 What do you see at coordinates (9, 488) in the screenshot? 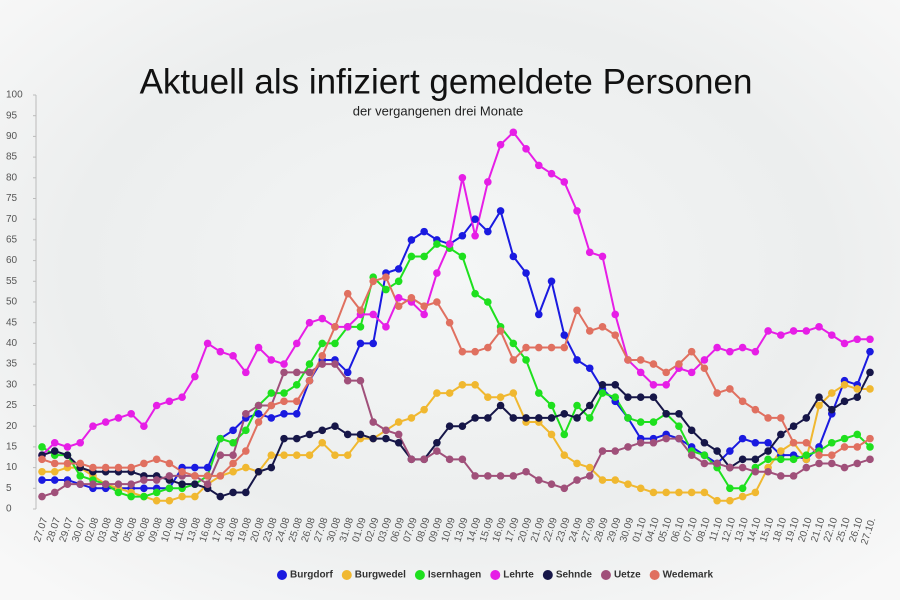
I see `y-tick-label: 5` at bounding box center [9, 488].